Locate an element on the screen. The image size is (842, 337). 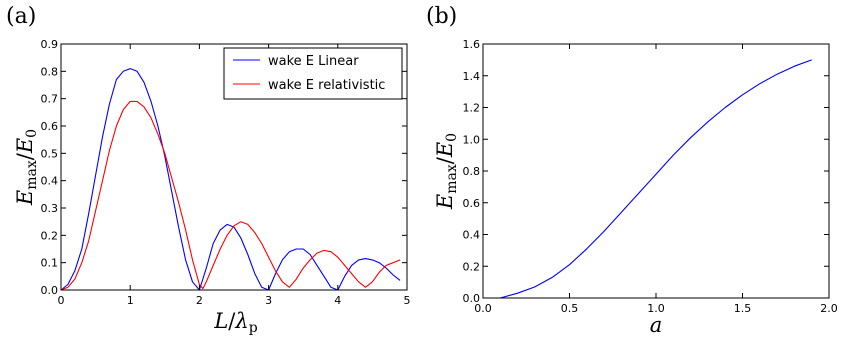
x-tick-label: 2 is located at coordinates (199, 300).